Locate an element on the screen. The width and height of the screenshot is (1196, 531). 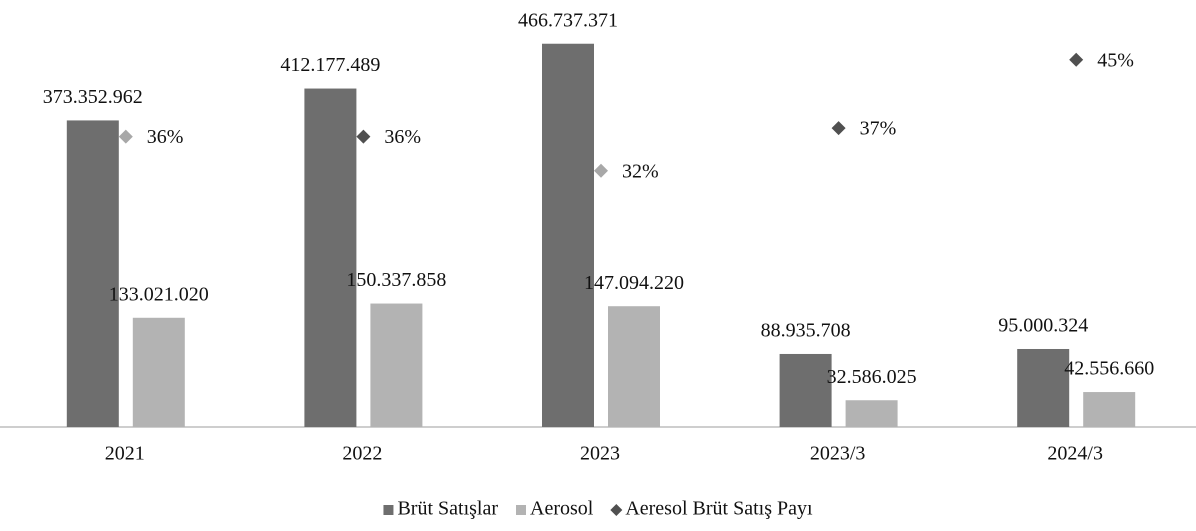
share-label: 32% is located at coordinates (640, 171).